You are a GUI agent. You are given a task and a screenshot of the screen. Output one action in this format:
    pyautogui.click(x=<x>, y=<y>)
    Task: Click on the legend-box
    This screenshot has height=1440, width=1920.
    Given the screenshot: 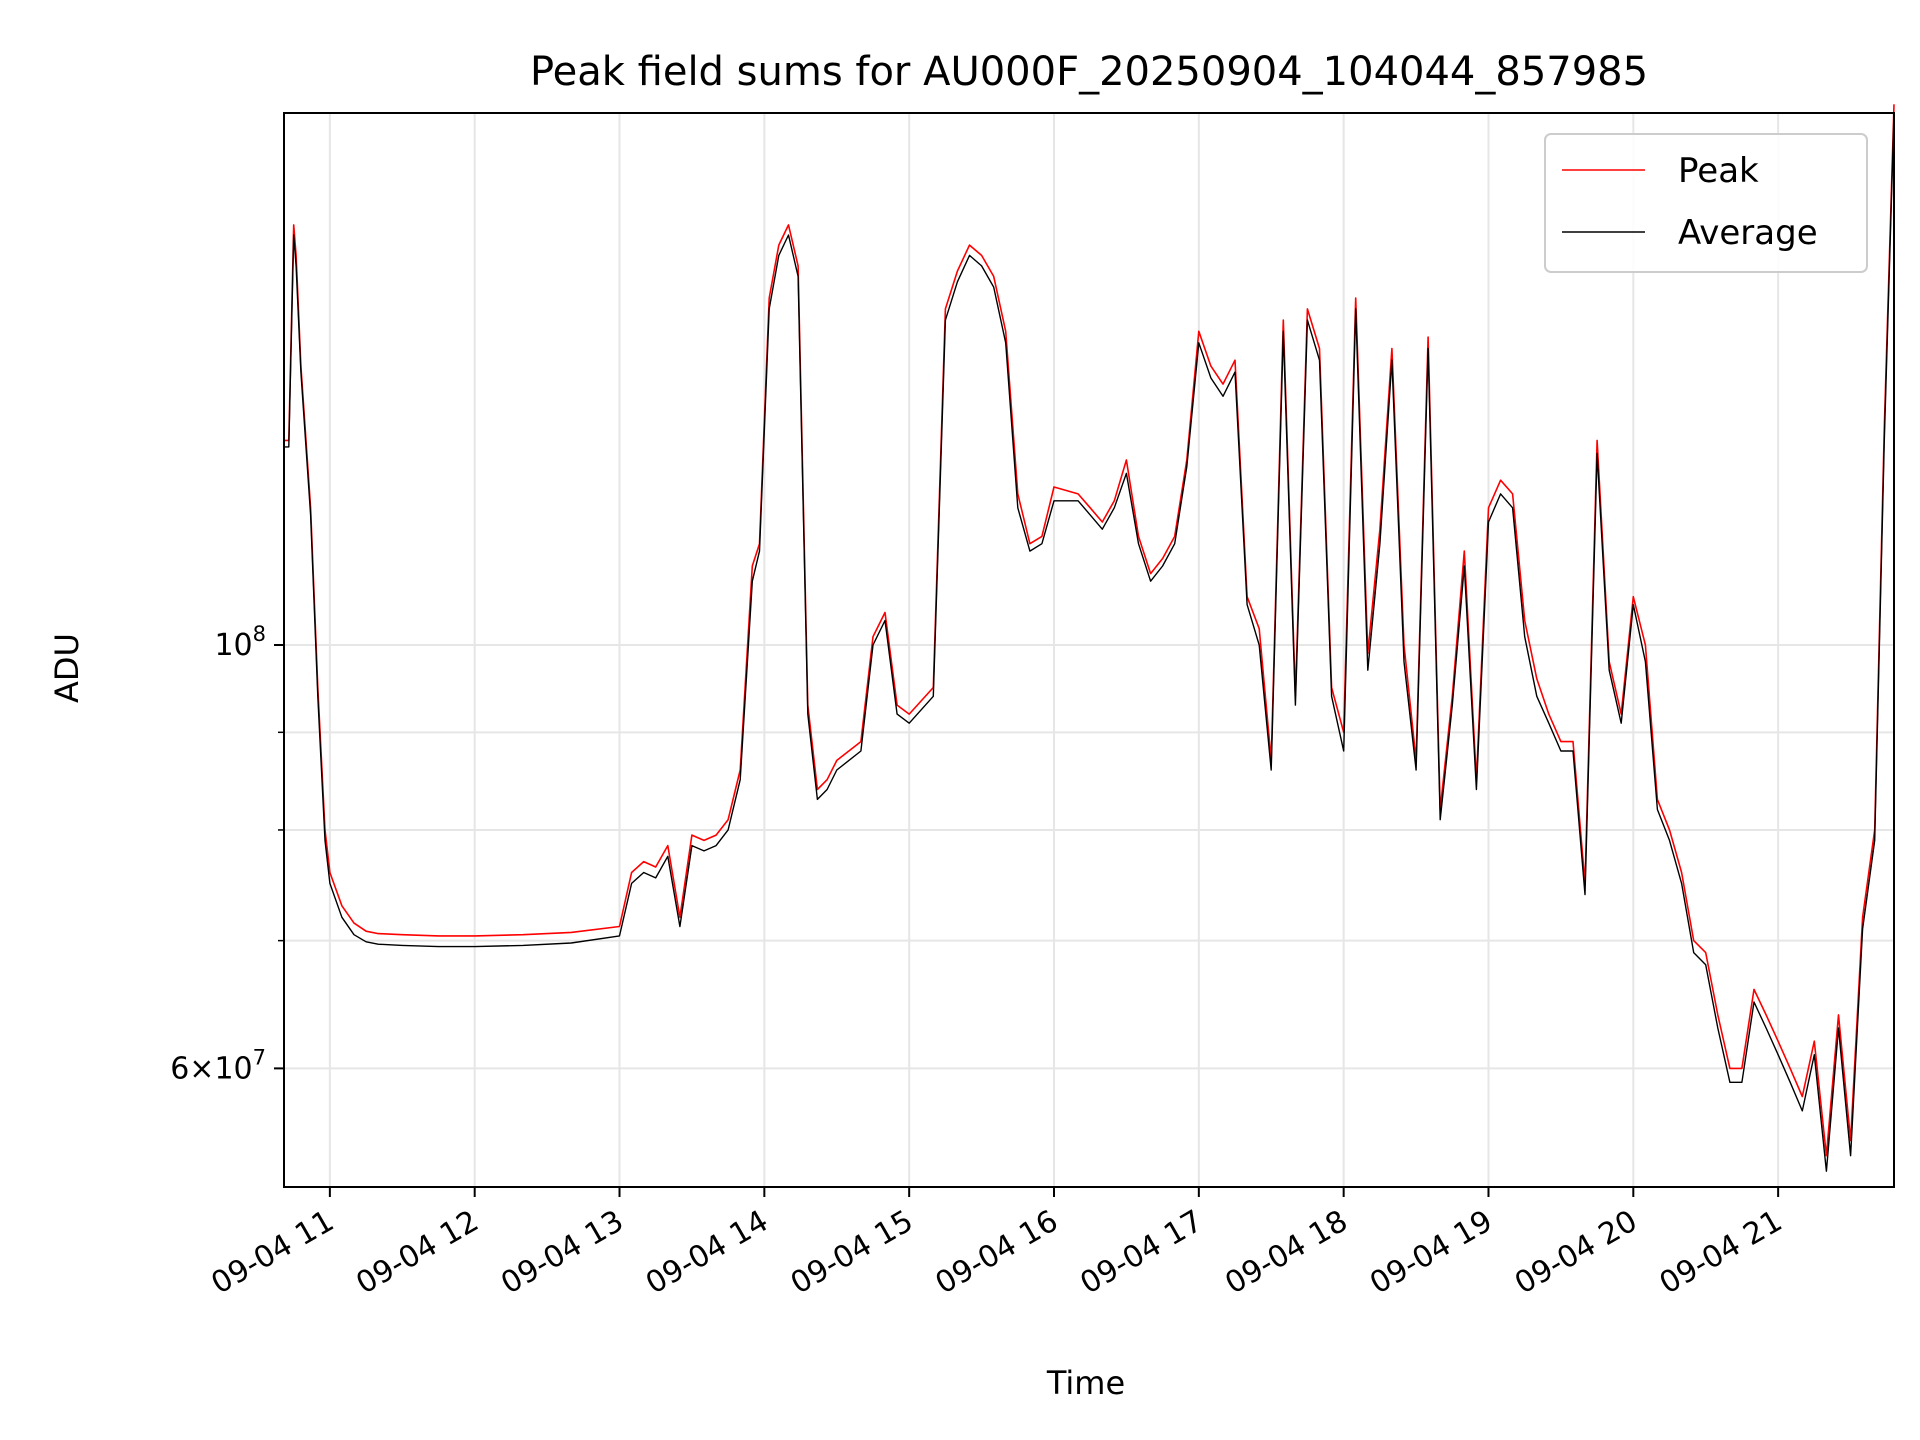 What is the action you would take?
    pyautogui.click(x=1706, y=203)
    